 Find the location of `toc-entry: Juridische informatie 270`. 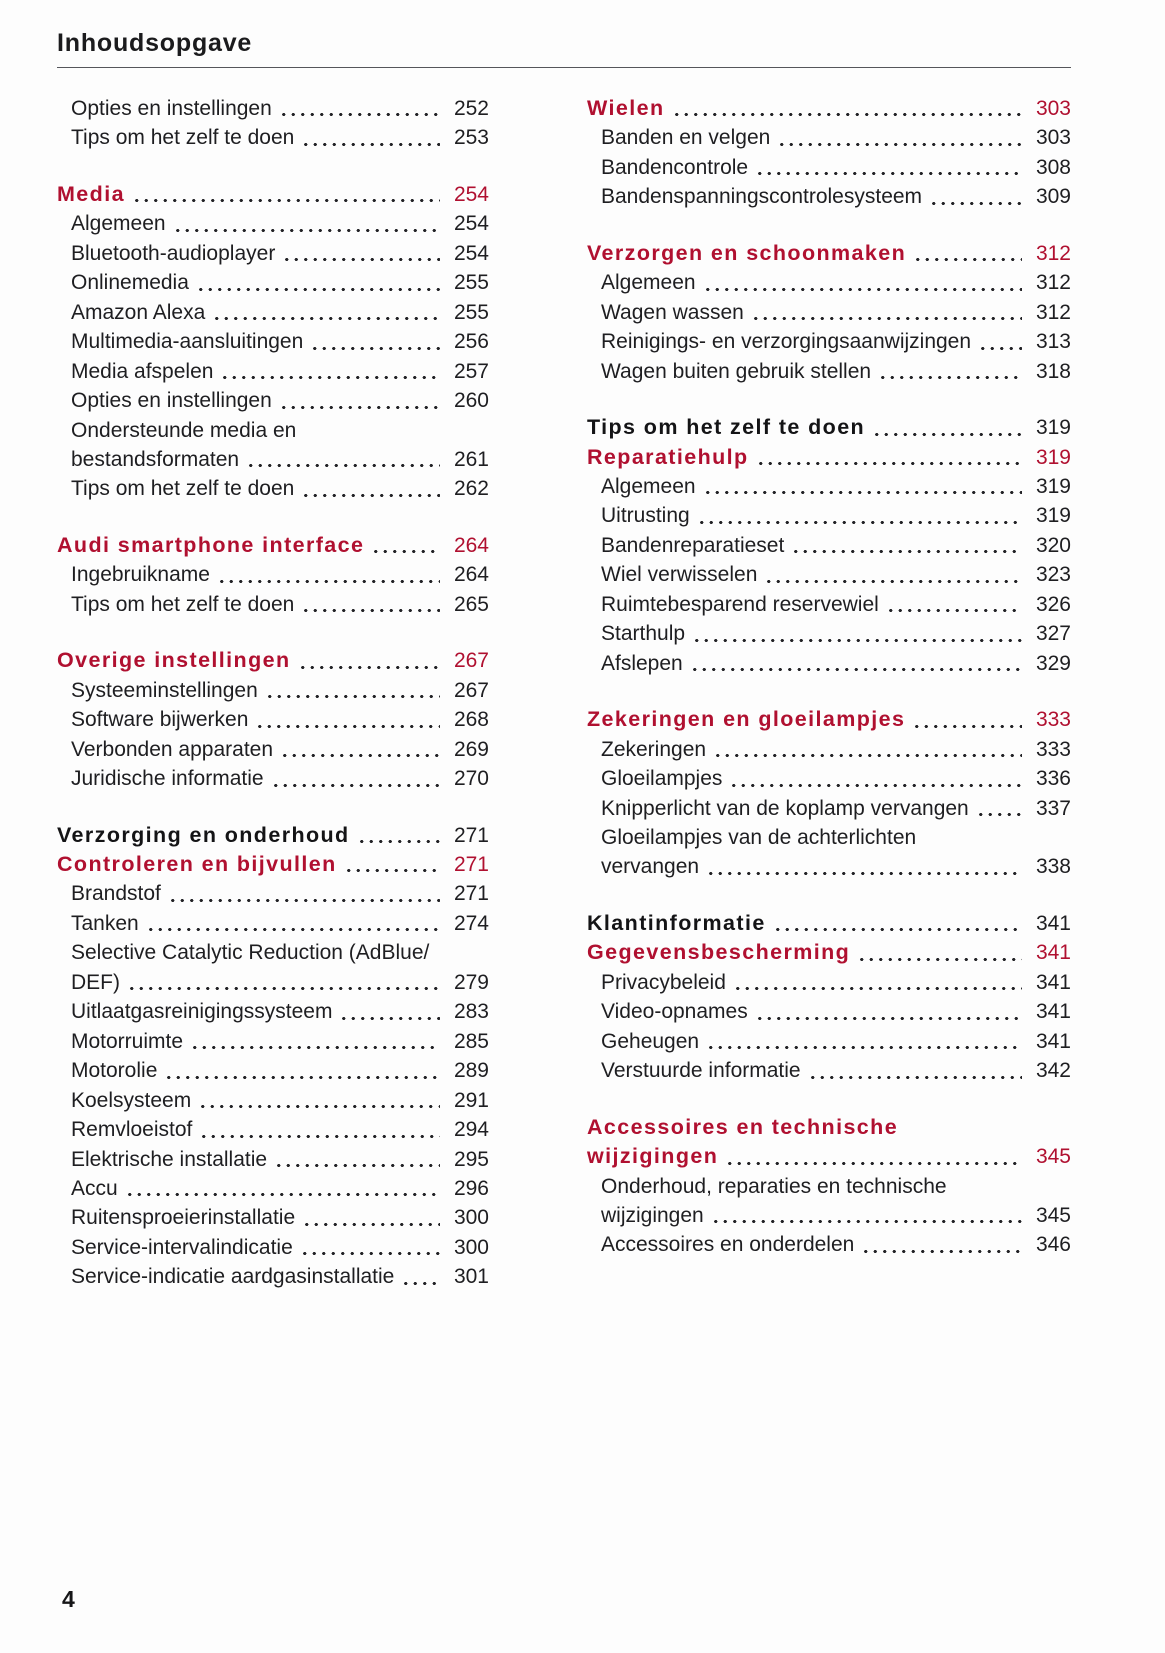

toc-entry: Juridische informatie 270 is located at coordinates (273, 778).